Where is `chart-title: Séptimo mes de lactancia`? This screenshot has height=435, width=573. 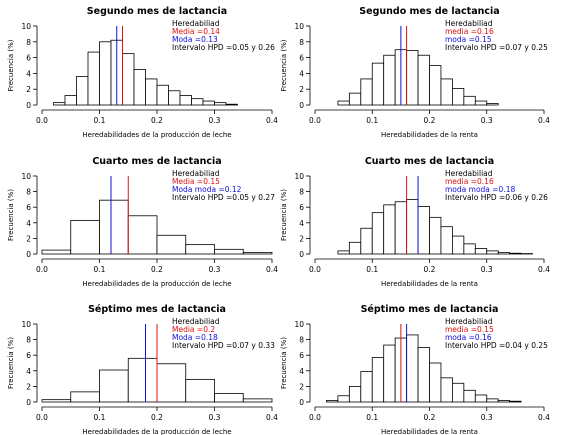 chart-title: Séptimo mes de lactancia is located at coordinates (157, 309).